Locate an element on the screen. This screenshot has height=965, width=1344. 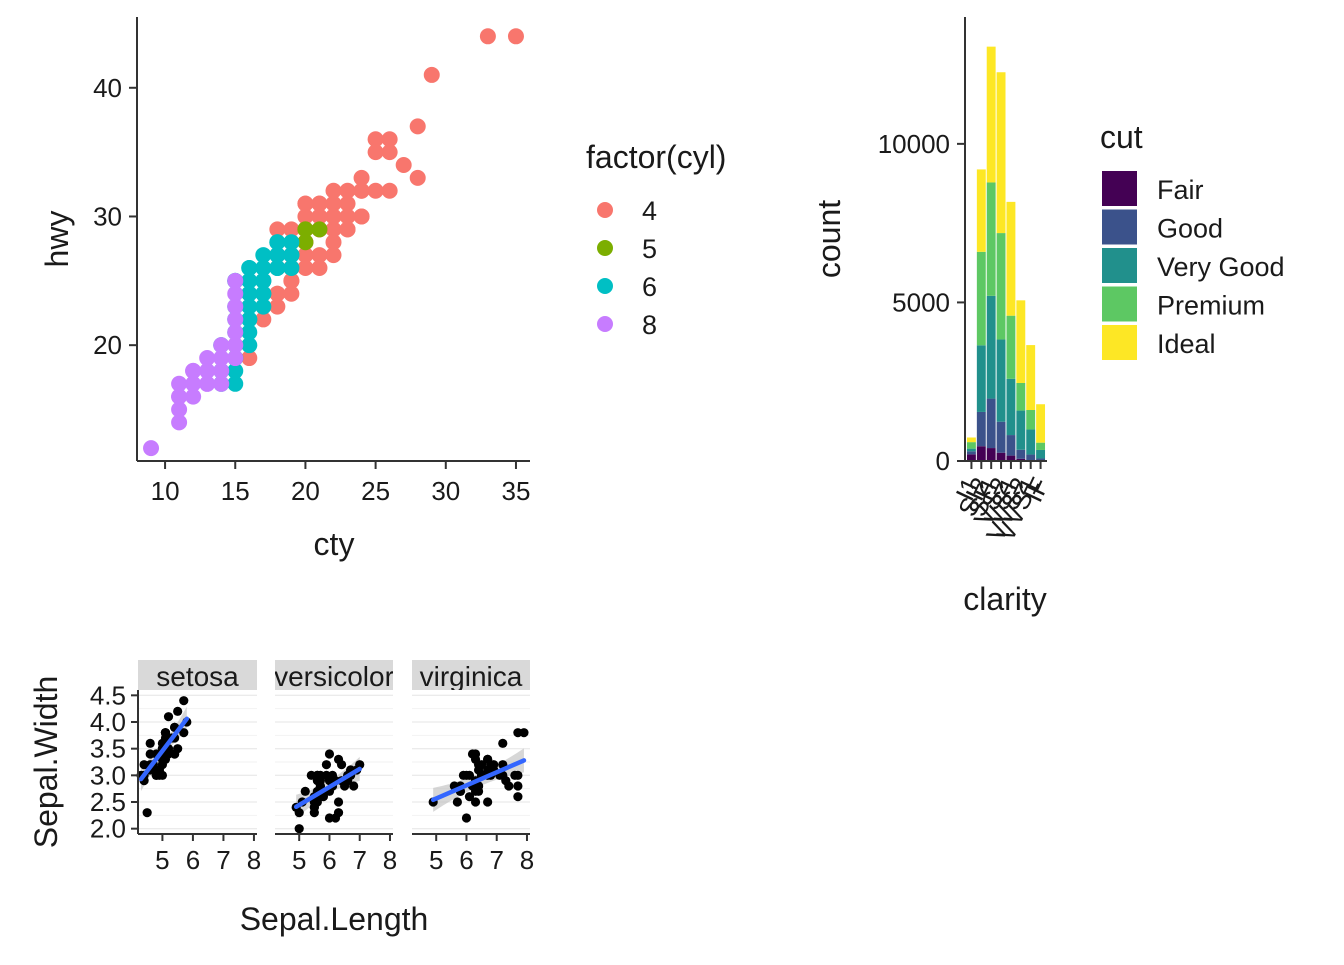
diamonds-bar-if-ideal is located at coordinates (1040, 423).